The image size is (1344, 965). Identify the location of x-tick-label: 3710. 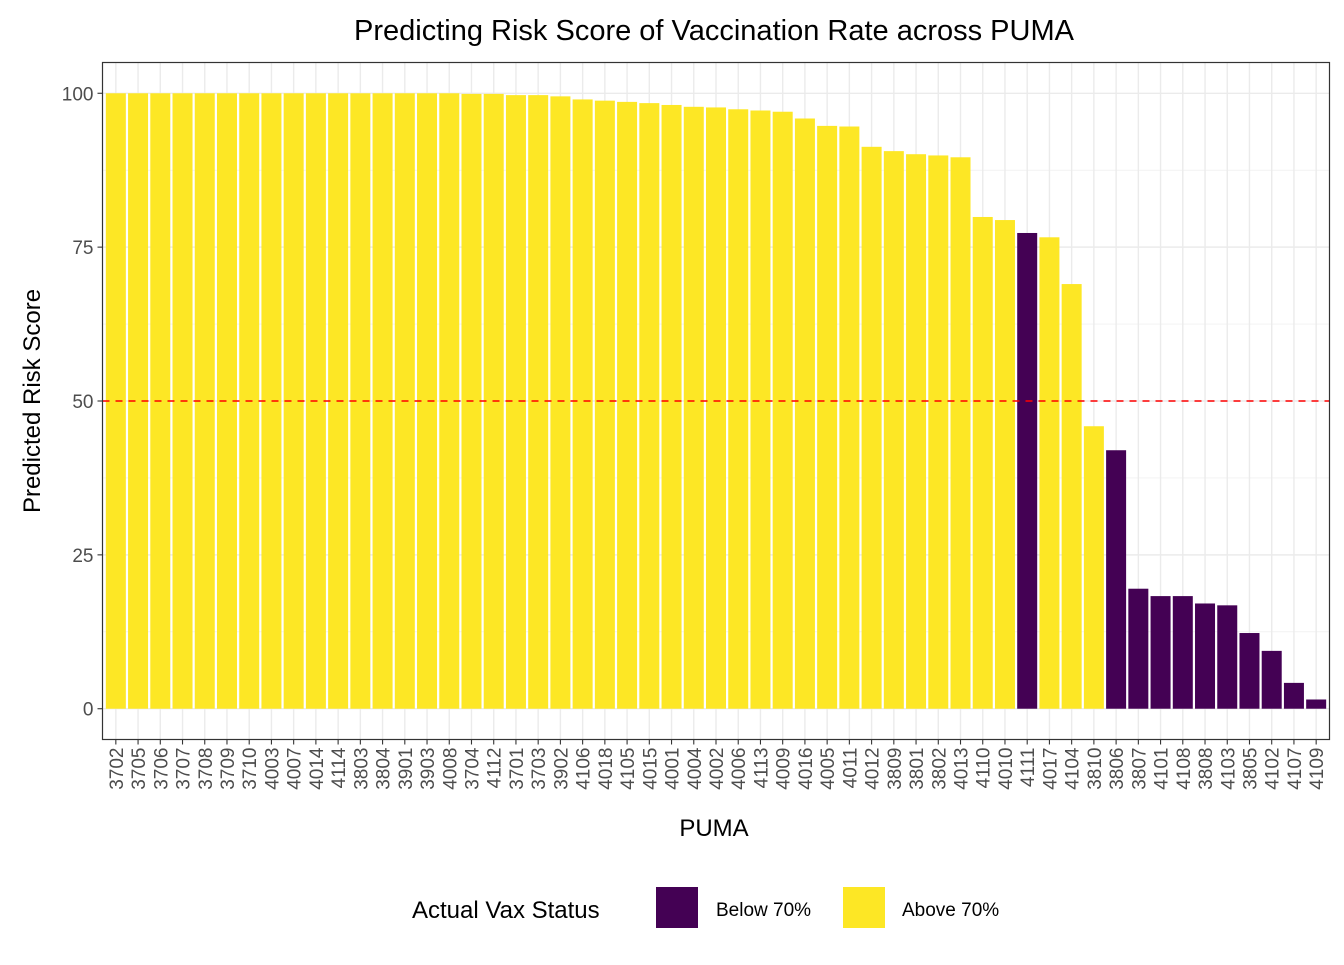
(250, 769).